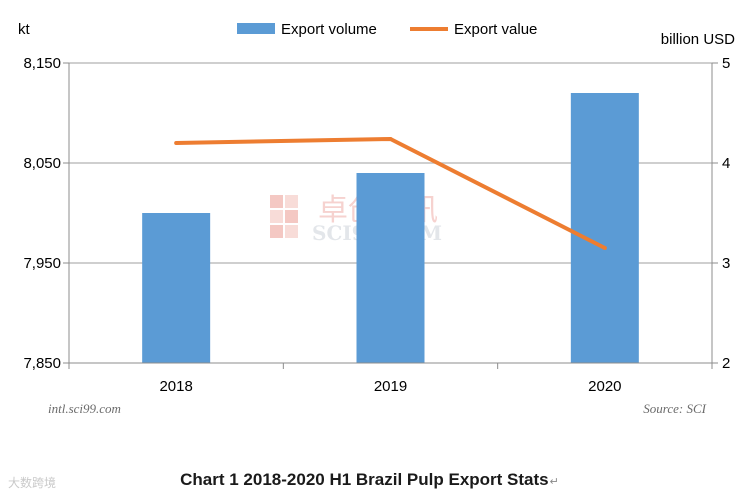 This screenshot has width=739, height=500. What do you see at coordinates (176, 143) in the screenshot?
I see `line-point-2018` at bounding box center [176, 143].